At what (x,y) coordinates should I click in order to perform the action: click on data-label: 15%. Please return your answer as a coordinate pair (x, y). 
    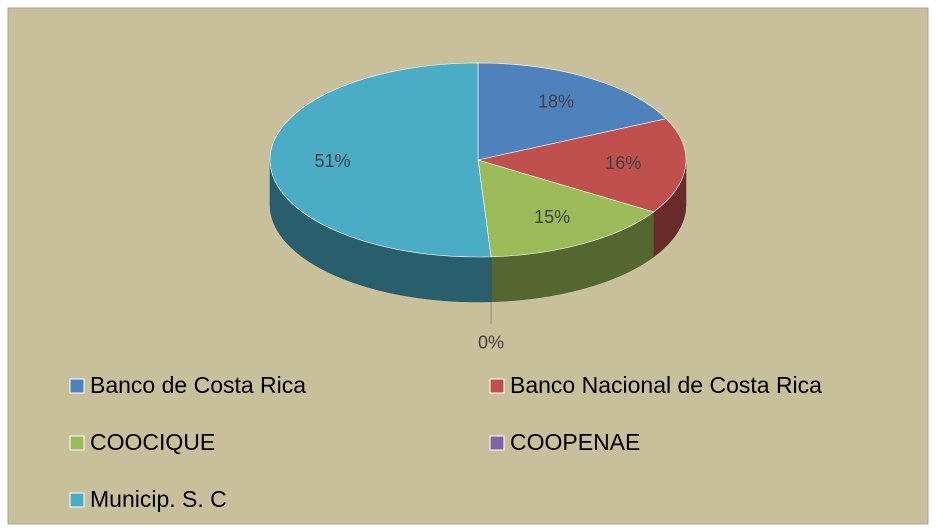
    Looking at the image, I should click on (552, 217).